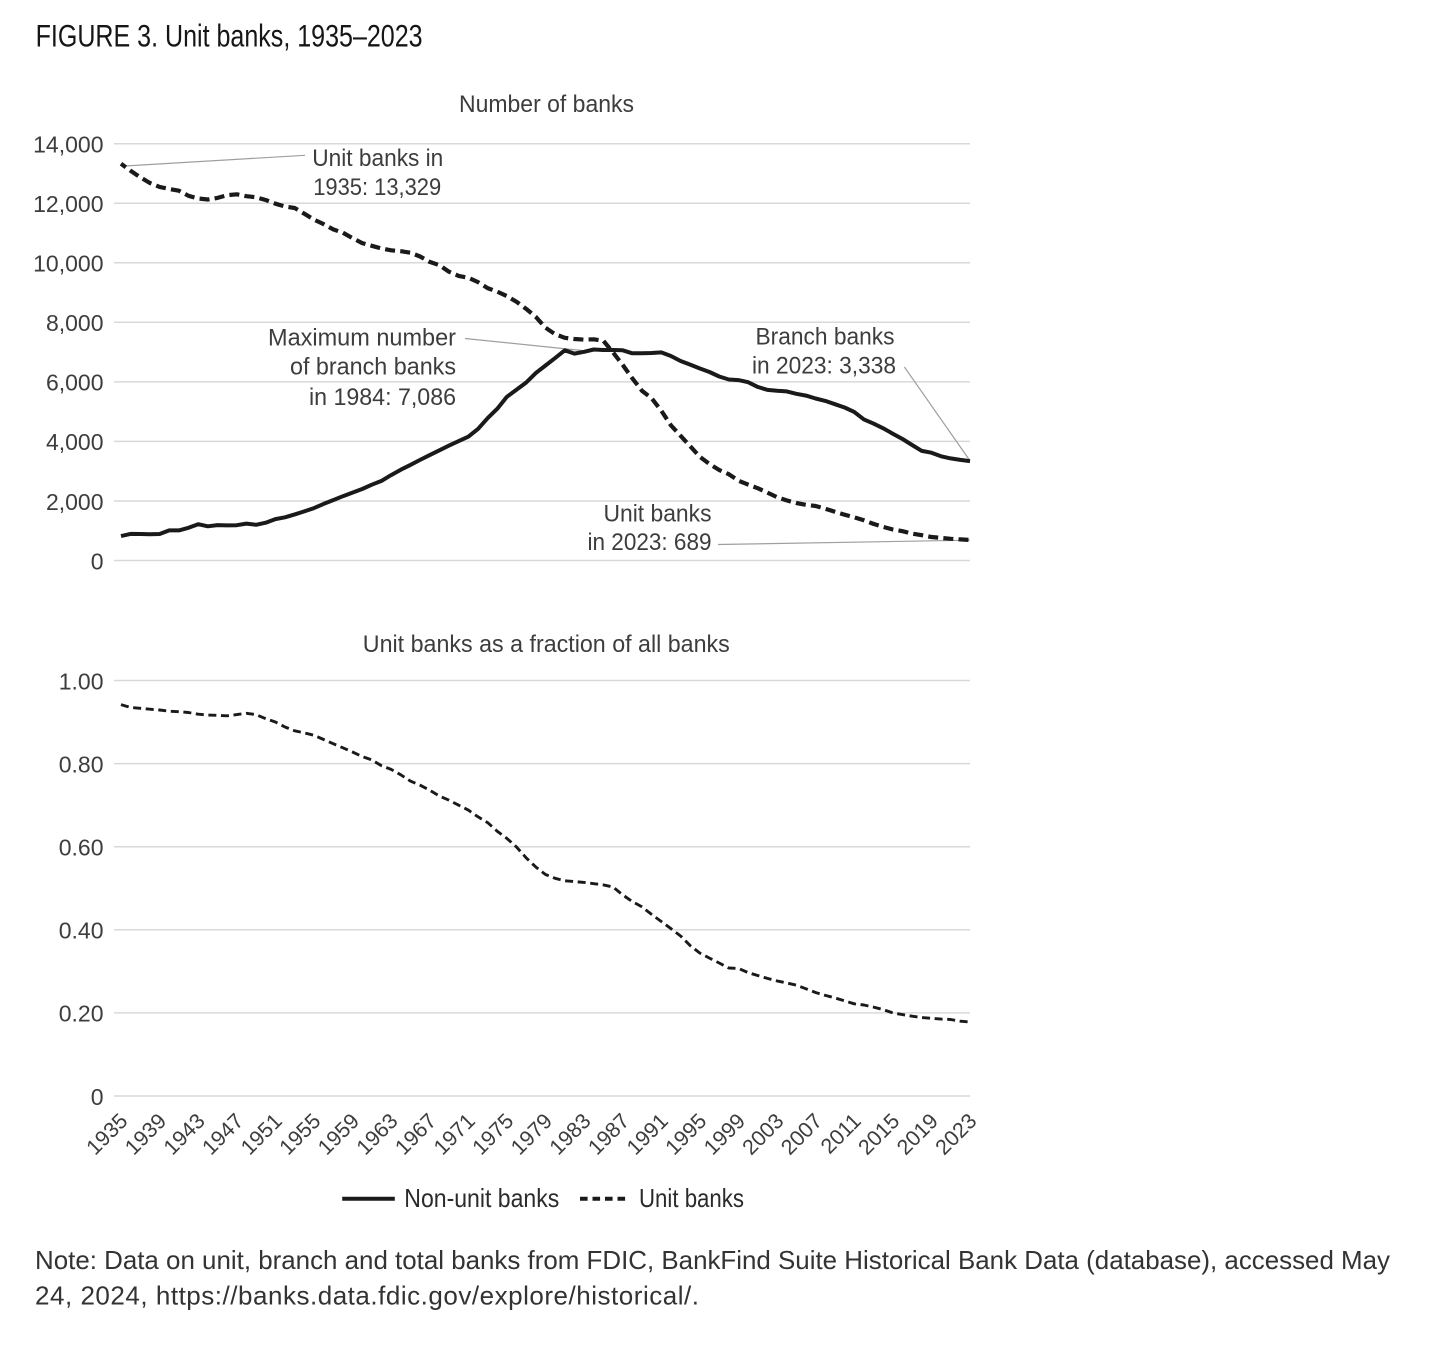 The height and width of the screenshot is (1365, 1440). Describe the element at coordinates (81, 848) in the screenshot. I see `svg-text: 0.60` at that location.